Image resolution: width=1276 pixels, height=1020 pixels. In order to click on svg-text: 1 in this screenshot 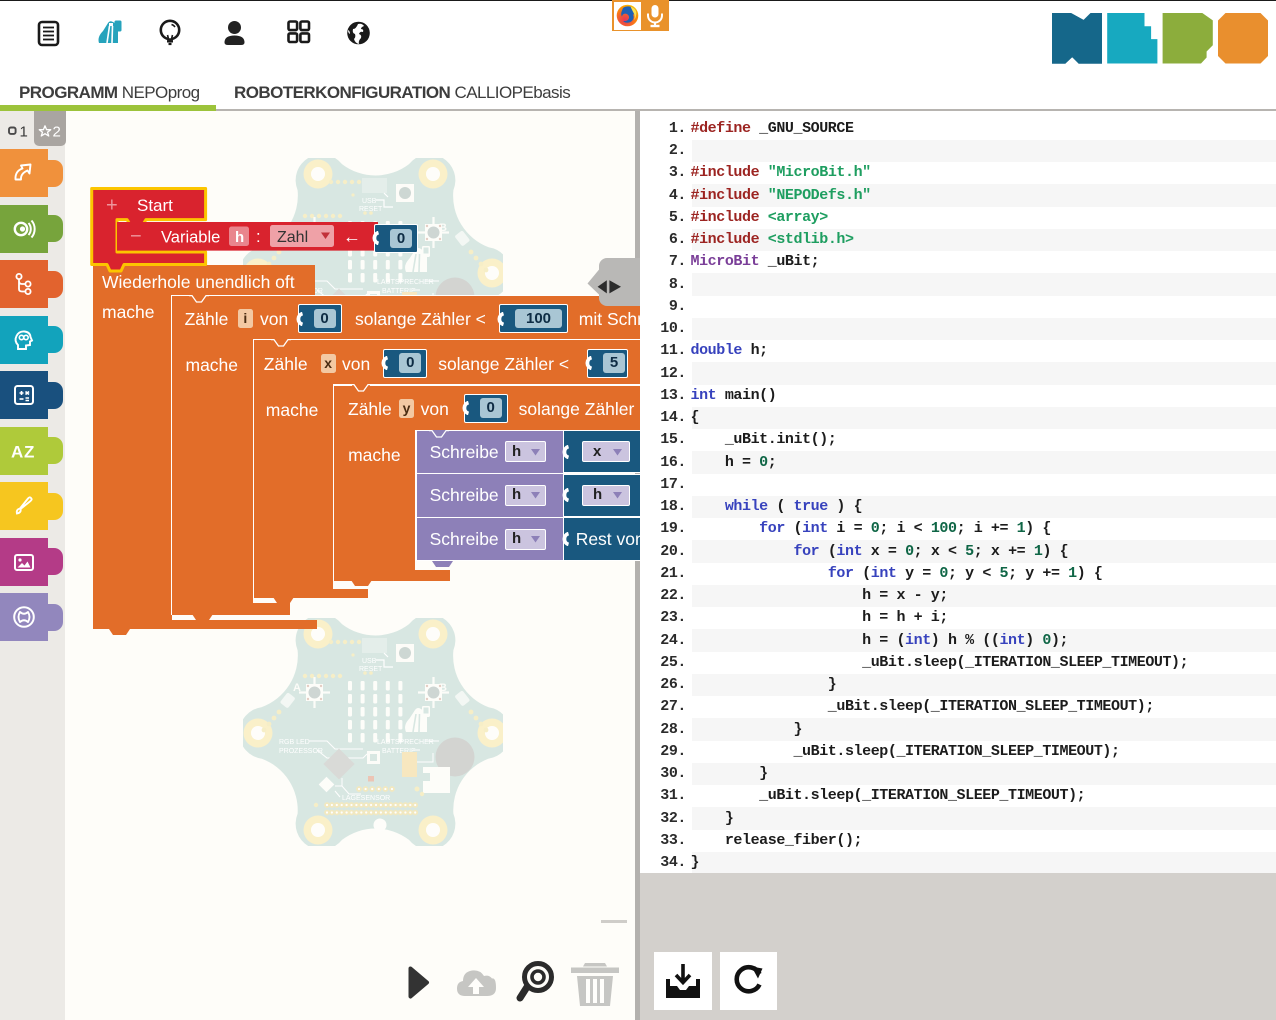, I will do `click(24, 131)`.